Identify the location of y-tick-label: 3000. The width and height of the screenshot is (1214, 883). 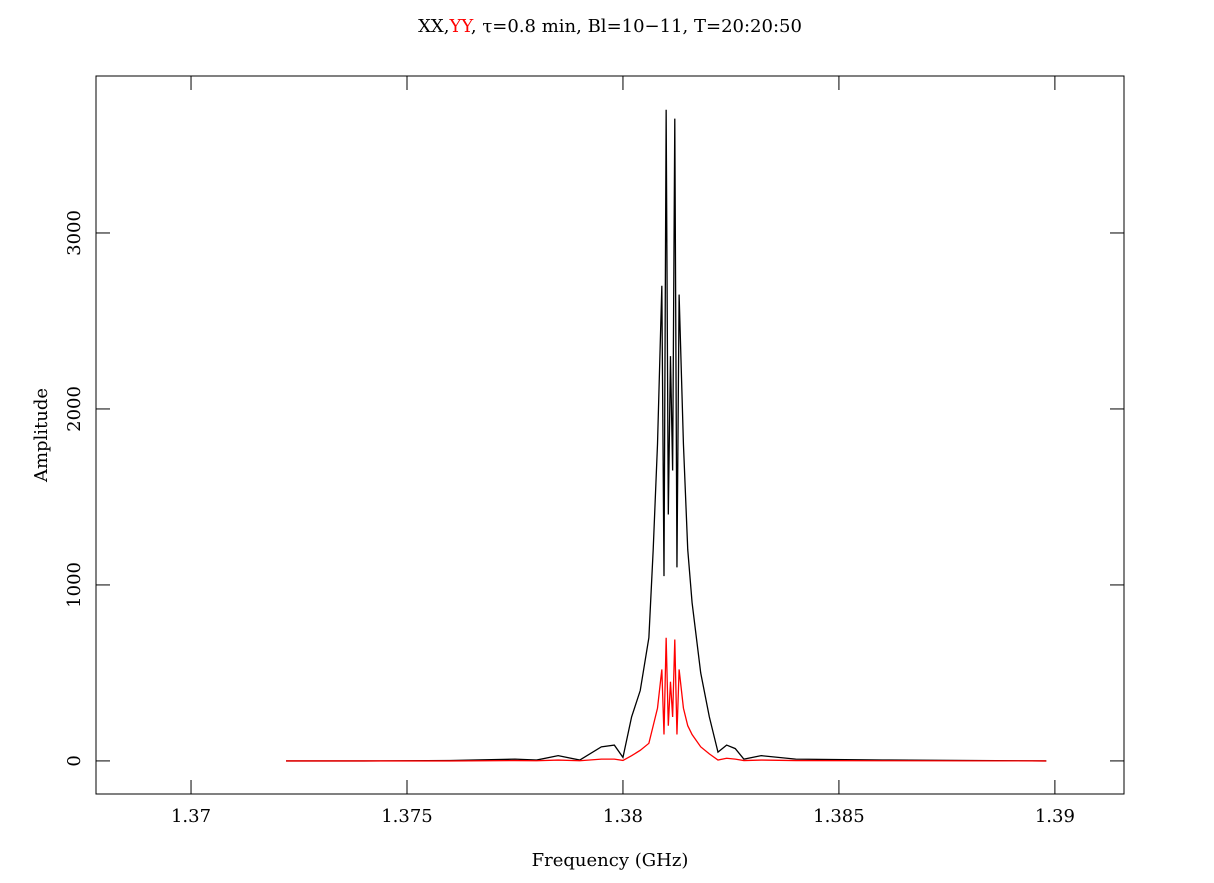
(74, 233).